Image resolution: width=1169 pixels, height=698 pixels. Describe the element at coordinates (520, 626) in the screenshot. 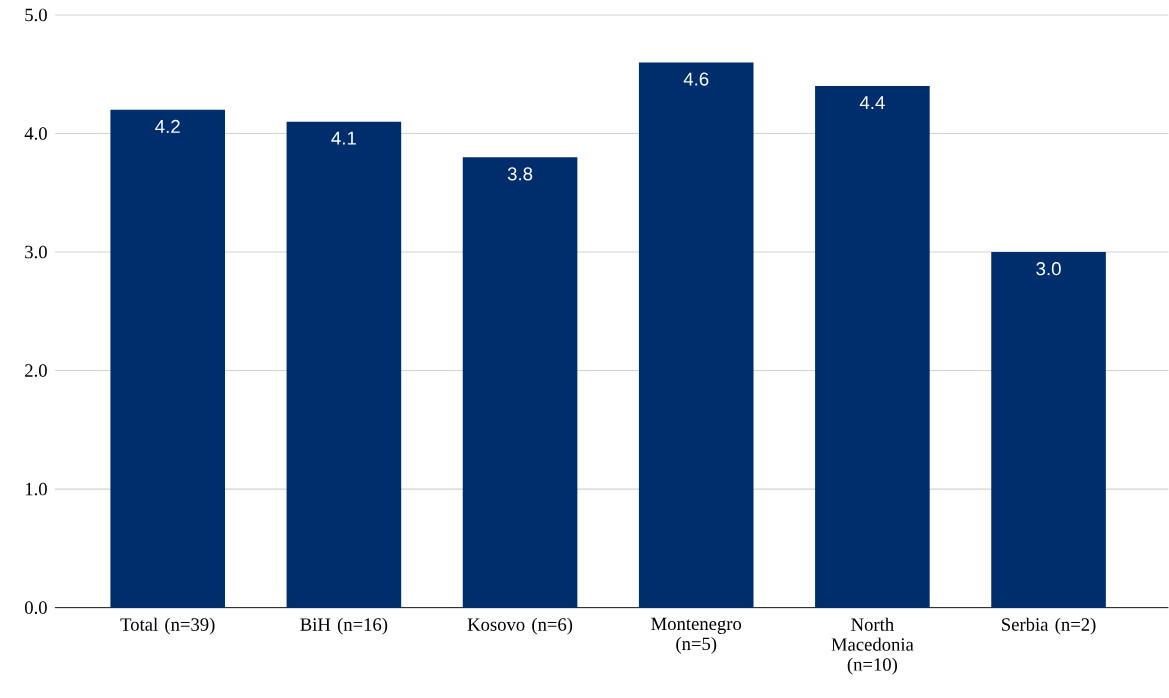

I see `x-tick-label: Kosovo (n=6)` at that location.